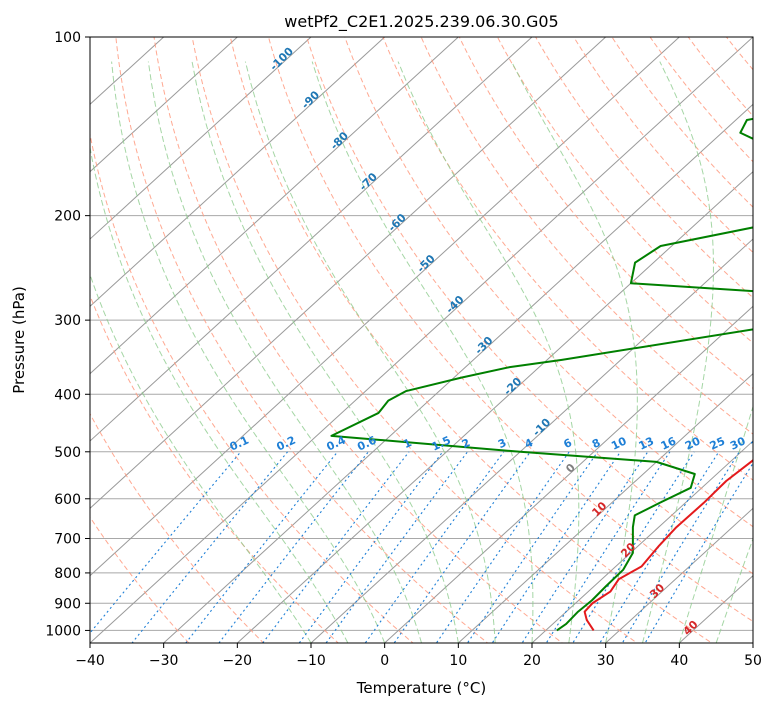 Image resolution: width=775 pixels, height=708 pixels. I want to click on x-tick-label: 20, so click(532, 661).